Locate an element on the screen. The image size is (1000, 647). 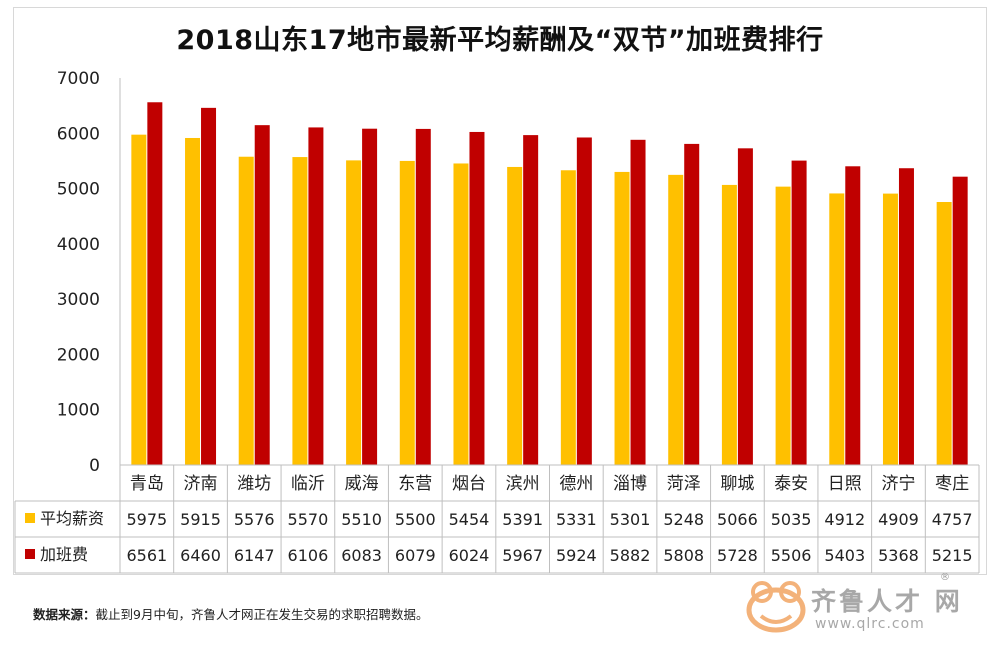
data-label: 5882 is located at coordinates (630, 555).